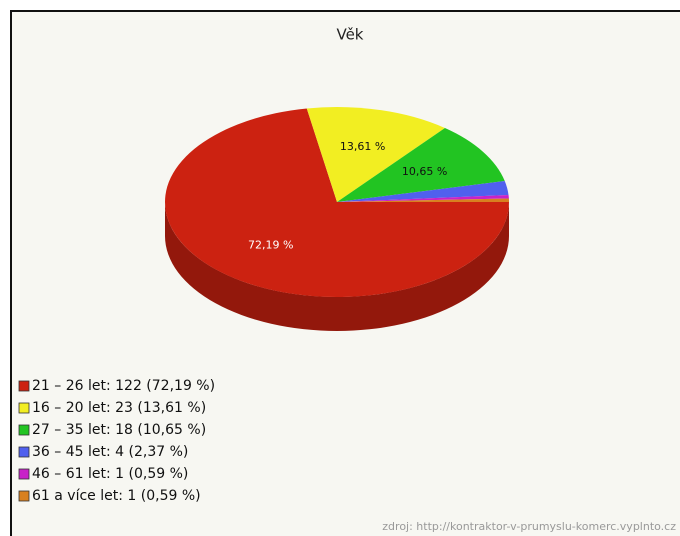 The width and height of the screenshot is (680, 536). What do you see at coordinates (110, 474) in the screenshot?
I see `legend-label: 46 – 61 let: 1 (0,59 %)` at bounding box center [110, 474].